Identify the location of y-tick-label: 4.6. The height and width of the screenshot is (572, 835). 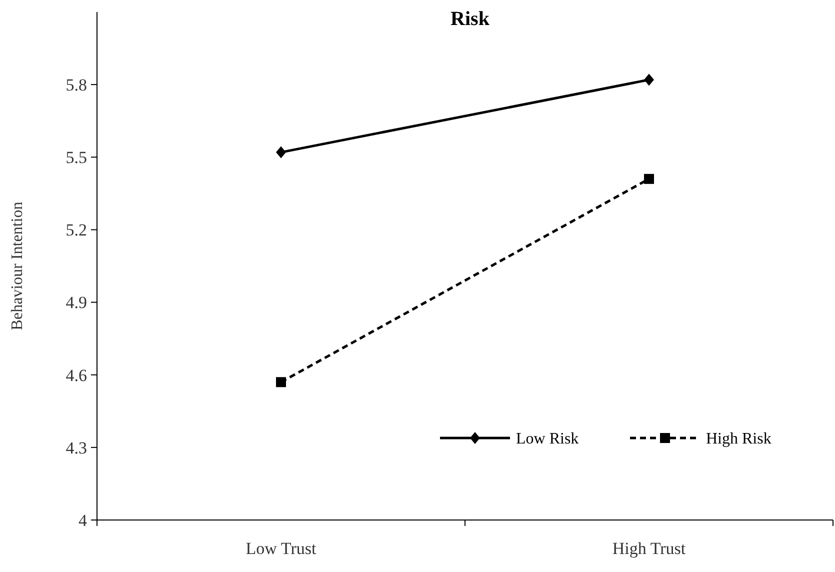
(76, 375).